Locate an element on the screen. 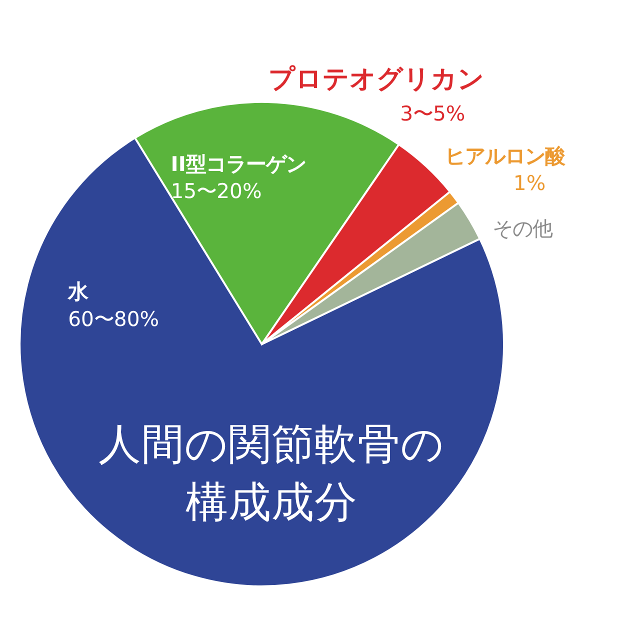 This screenshot has height=640, width=640. data-label: 1% is located at coordinates (529, 183).